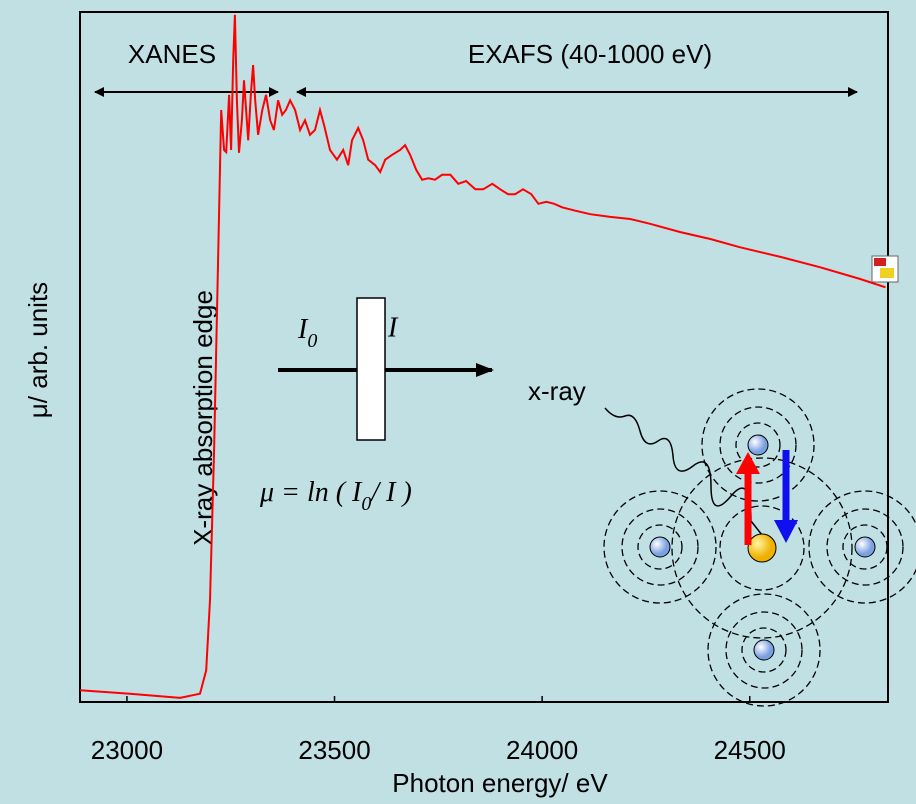 Image resolution: width=916 pixels, height=804 pixels. Describe the element at coordinates (590, 54) in the screenshot. I see `exafs-label: EXAFS (40-1000 eV)` at that location.